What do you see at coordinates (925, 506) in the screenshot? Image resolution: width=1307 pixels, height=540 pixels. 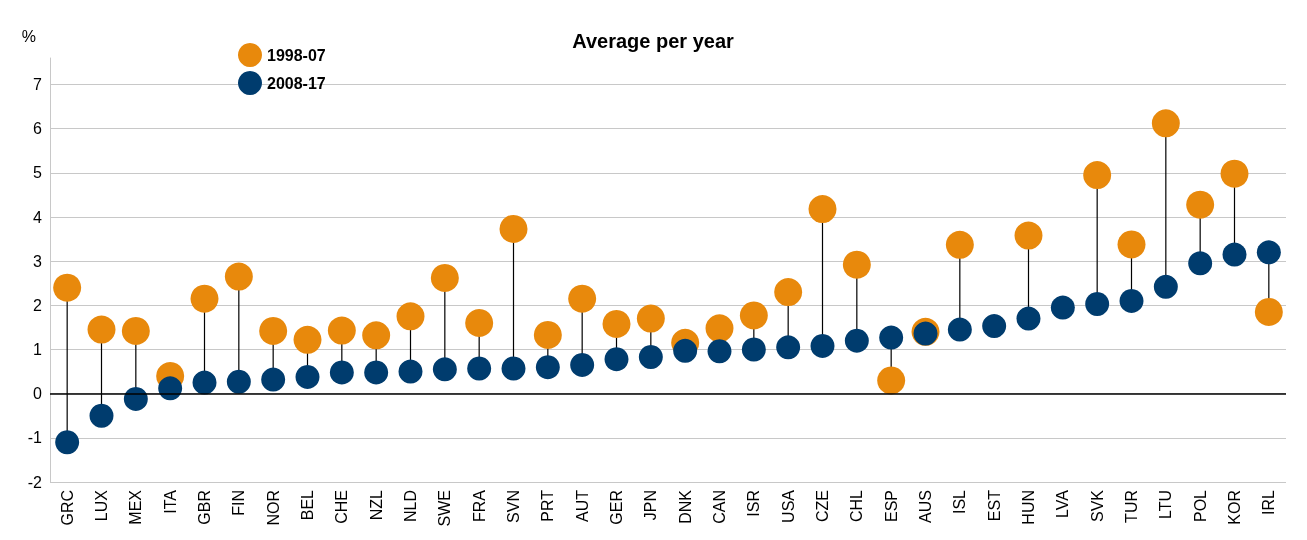 I see `x-tick-label: AUS` at bounding box center [925, 506].